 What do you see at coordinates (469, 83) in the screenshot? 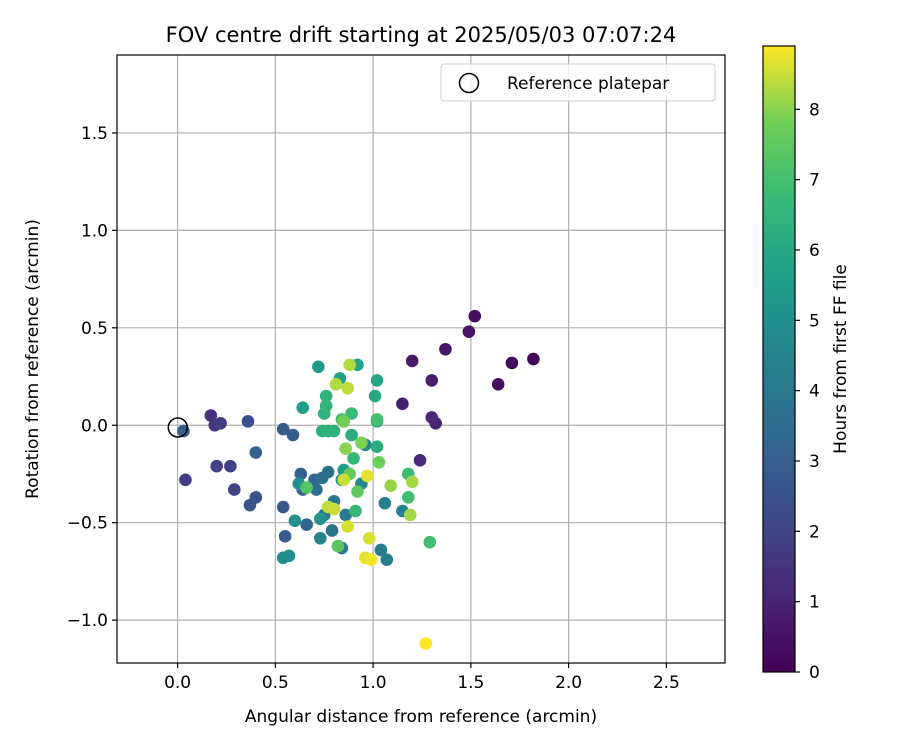
I see `legend-reference-marker` at bounding box center [469, 83].